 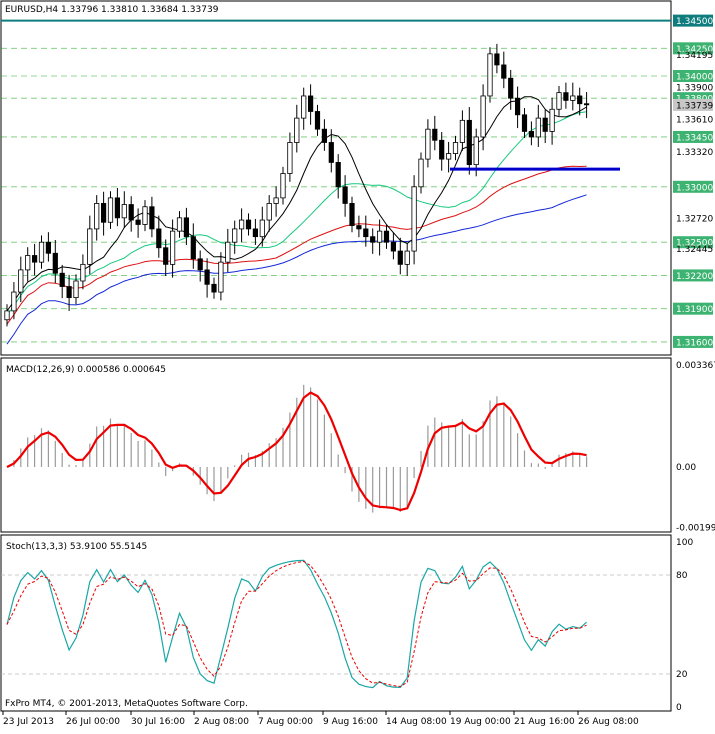 I want to click on price-label-text: 1.34000, so click(x=694, y=78).